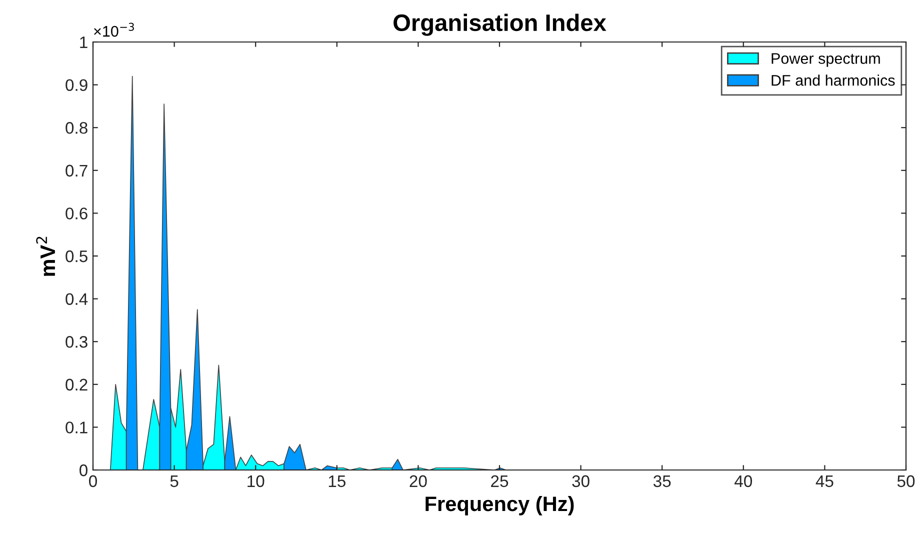 The height and width of the screenshot is (540, 916). I want to click on x-tick-label: 20, so click(418, 481).